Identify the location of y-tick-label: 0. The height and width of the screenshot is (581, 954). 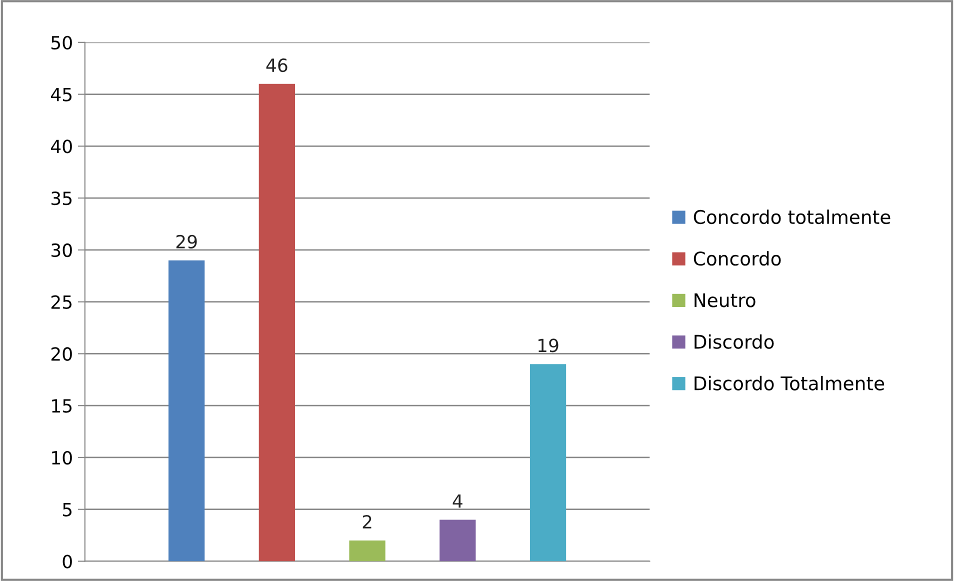
(67, 561).